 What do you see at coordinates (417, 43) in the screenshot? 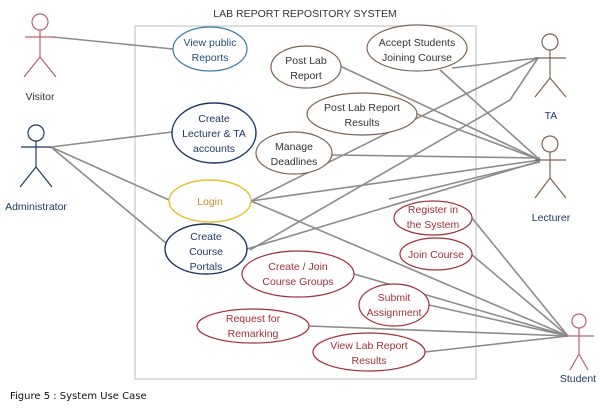
I see `svg-text: Accept Students` at bounding box center [417, 43].